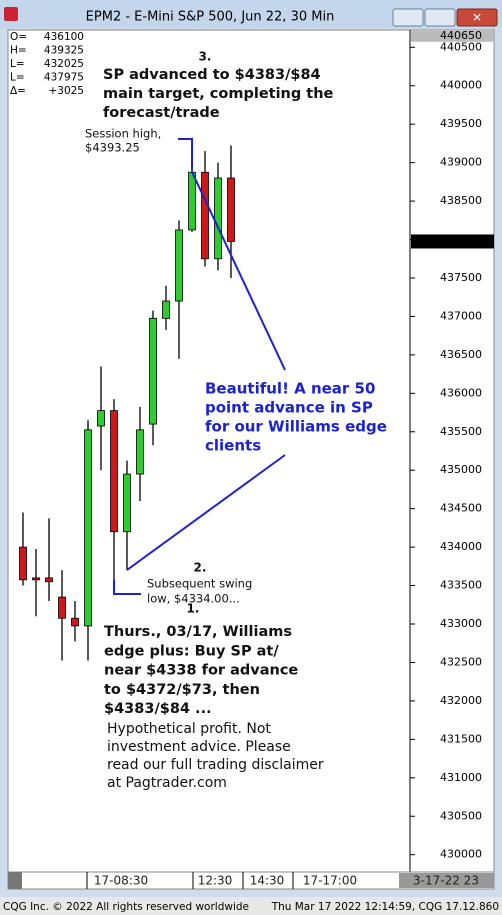 The height and width of the screenshot is (915, 502). Describe the element at coordinates (267, 881) in the screenshot. I see `time-label: 14:30` at that location.